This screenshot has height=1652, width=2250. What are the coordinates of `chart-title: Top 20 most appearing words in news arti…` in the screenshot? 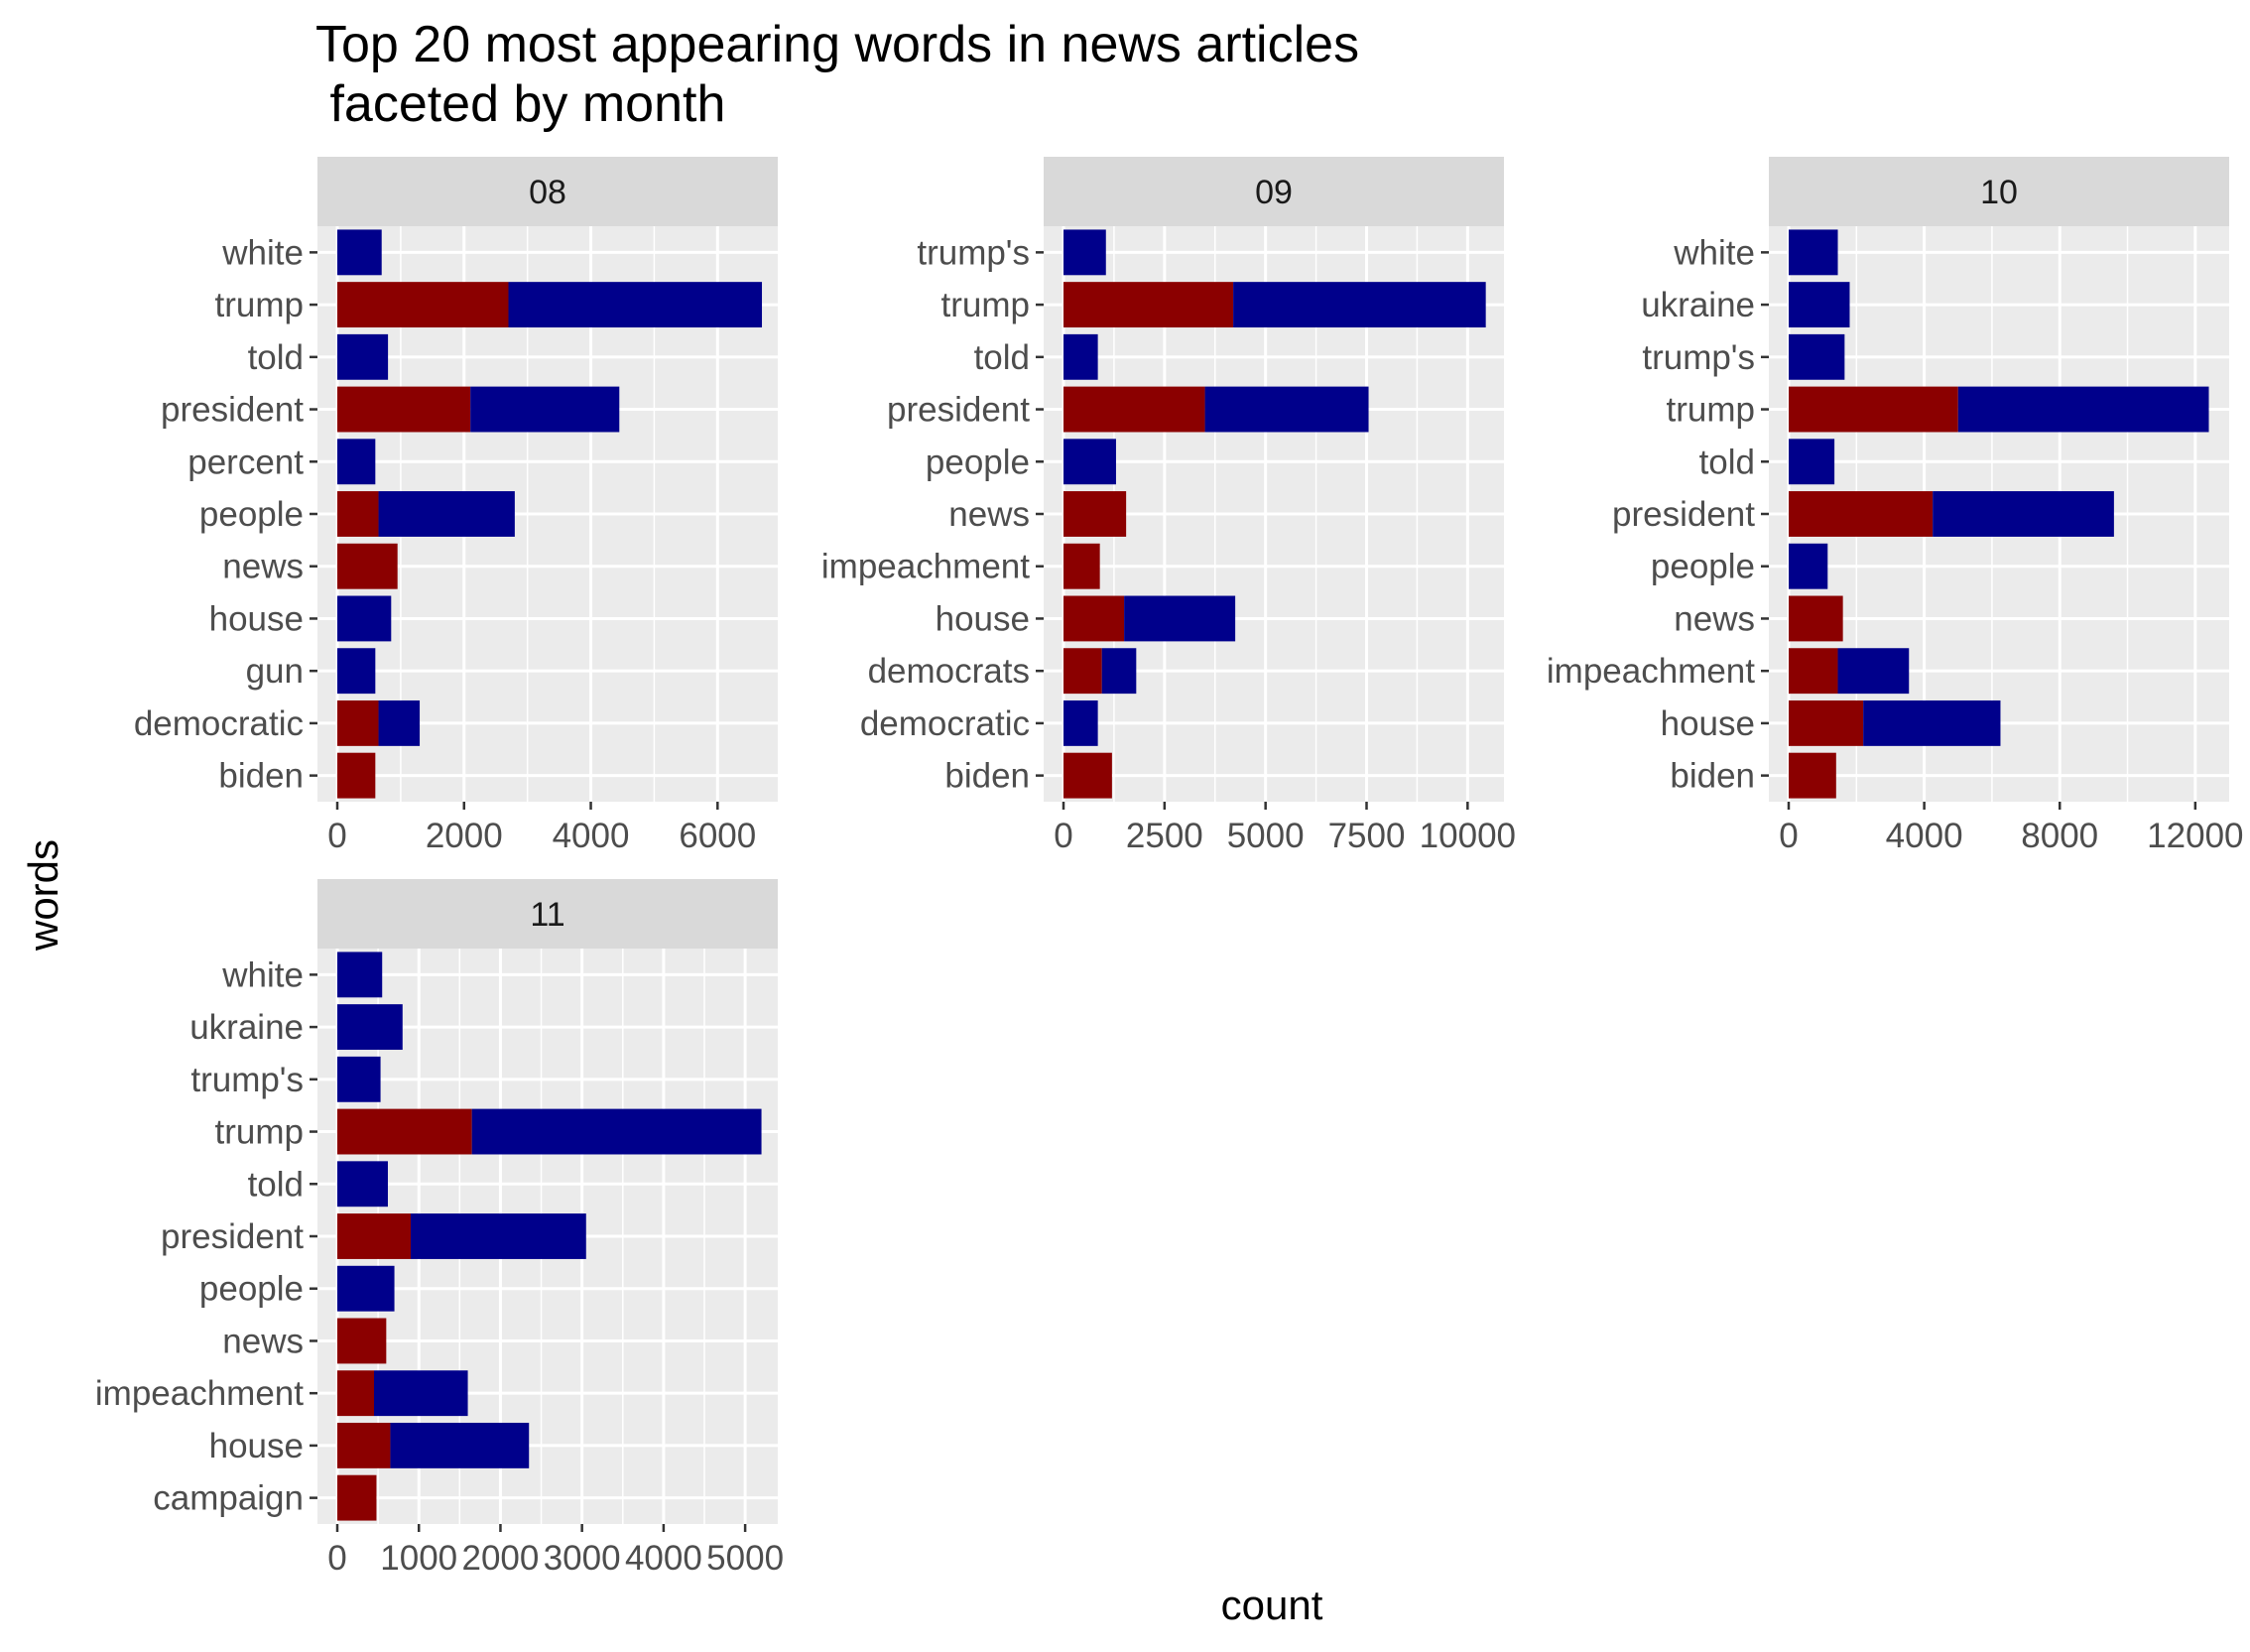 It's located at (837, 44).